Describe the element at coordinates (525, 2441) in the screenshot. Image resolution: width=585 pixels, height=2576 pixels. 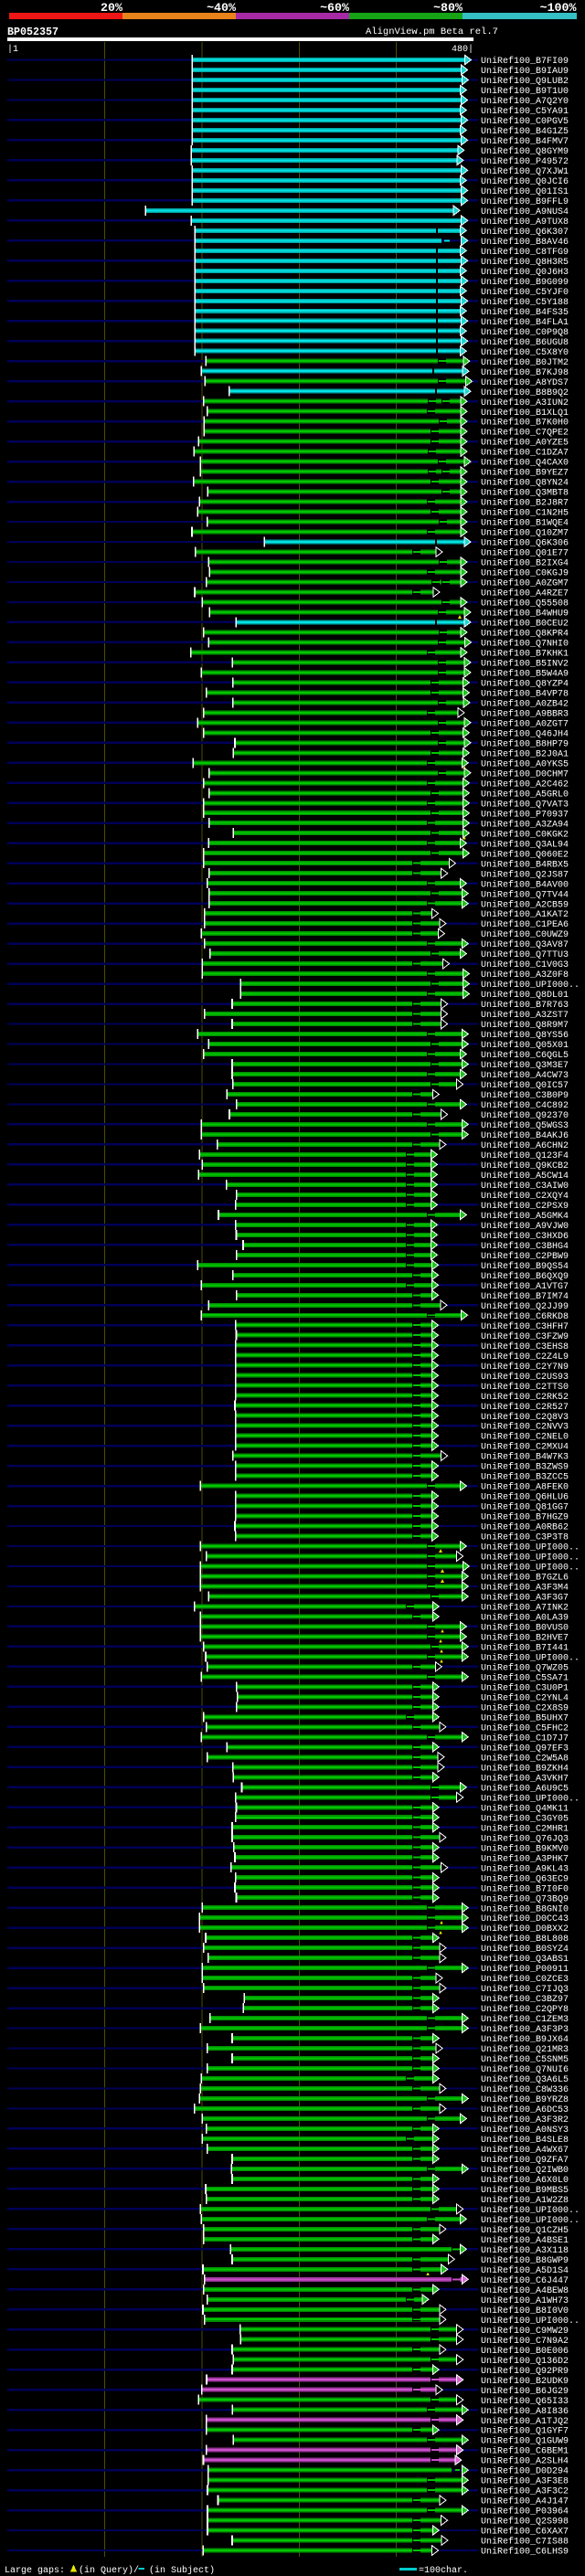
I see `svg-text: UniRef100_Q1GUW9` at that location.